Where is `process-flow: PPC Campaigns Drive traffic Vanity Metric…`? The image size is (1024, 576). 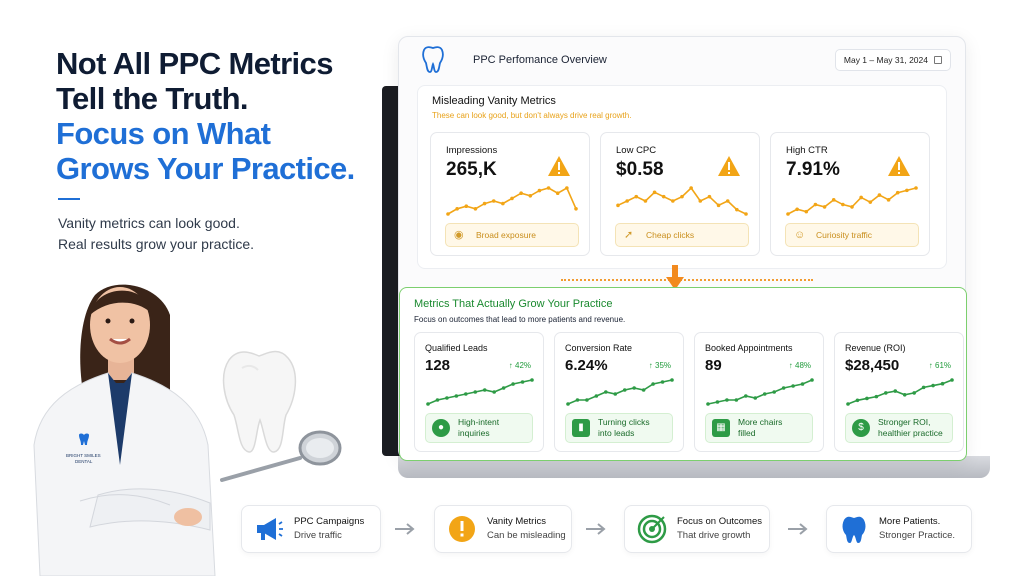 process-flow: PPC Campaigns Drive traffic Vanity Metric… is located at coordinates (611, 529).